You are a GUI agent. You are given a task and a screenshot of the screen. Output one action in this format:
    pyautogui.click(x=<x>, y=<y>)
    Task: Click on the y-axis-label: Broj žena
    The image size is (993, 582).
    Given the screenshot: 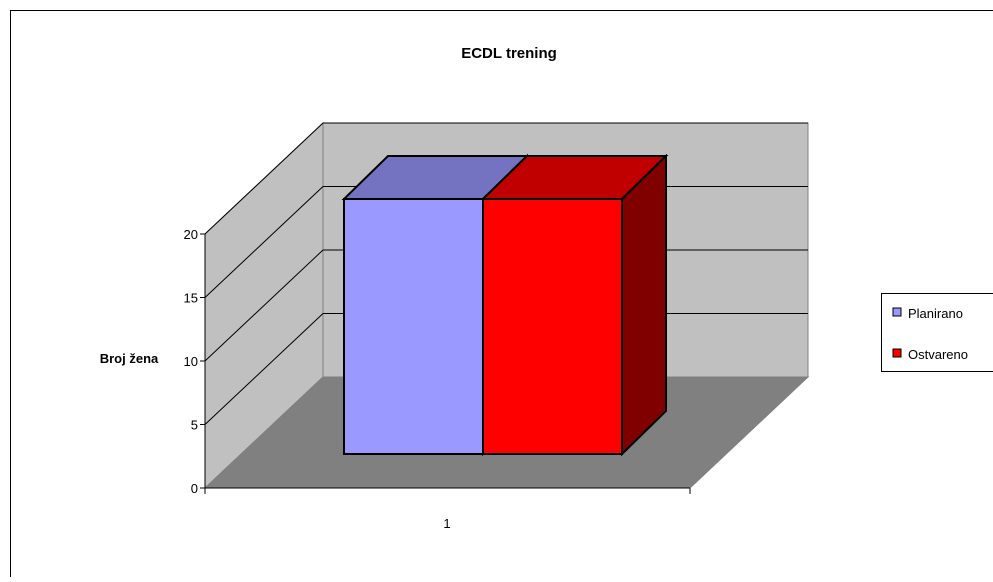 What is the action you would take?
    pyautogui.click(x=129, y=358)
    